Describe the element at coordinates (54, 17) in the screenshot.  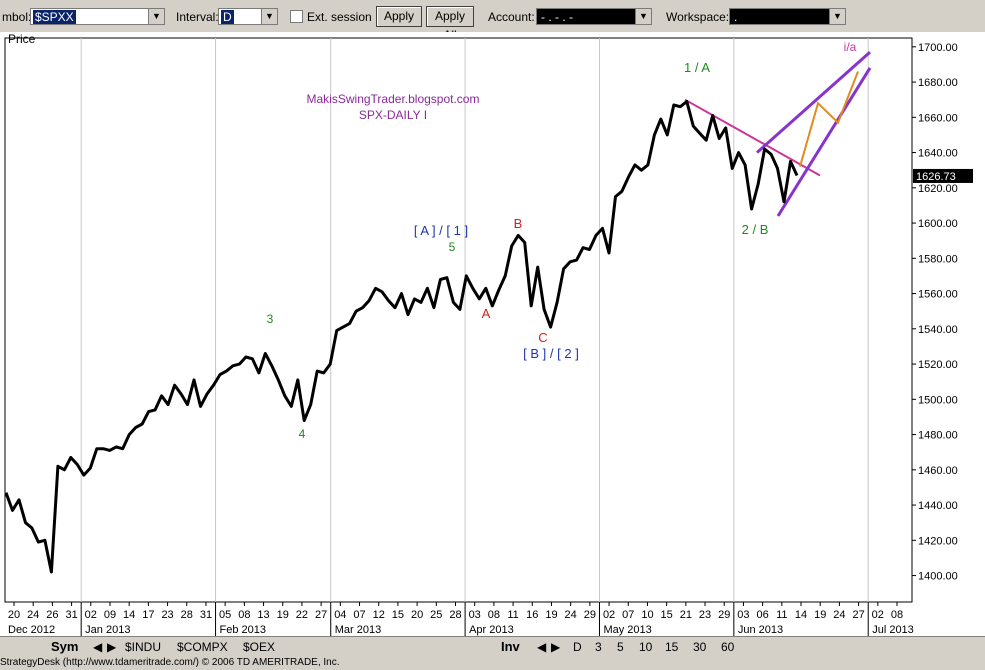
I see `symbol-value: $SPXX` at that location.